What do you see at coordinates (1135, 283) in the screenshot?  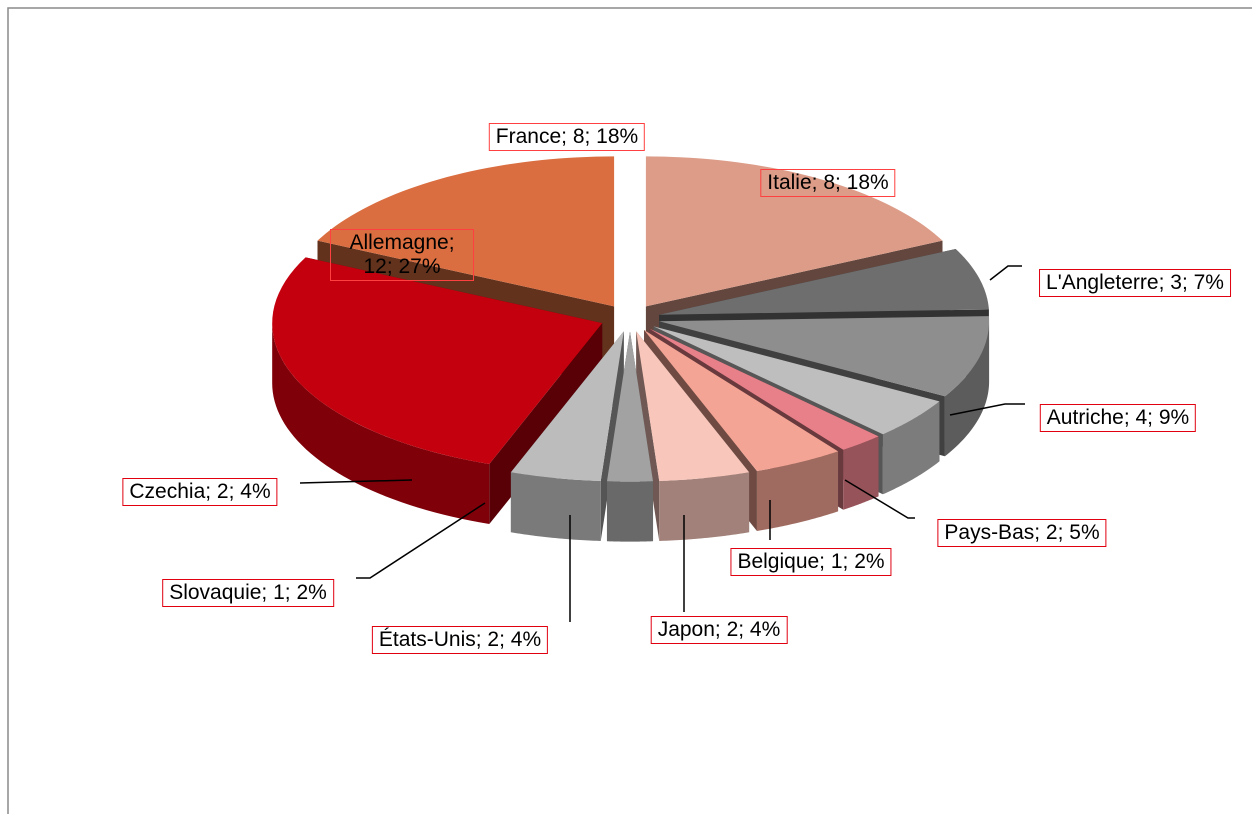 I see `data-label: L'Angleterre; 3; 7%` at bounding box center [1135, 283].